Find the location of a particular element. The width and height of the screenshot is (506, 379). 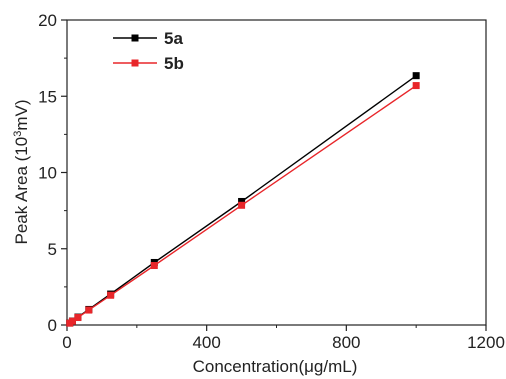

y-axis-title-sup: 3 is located at coordinates (18, 134).